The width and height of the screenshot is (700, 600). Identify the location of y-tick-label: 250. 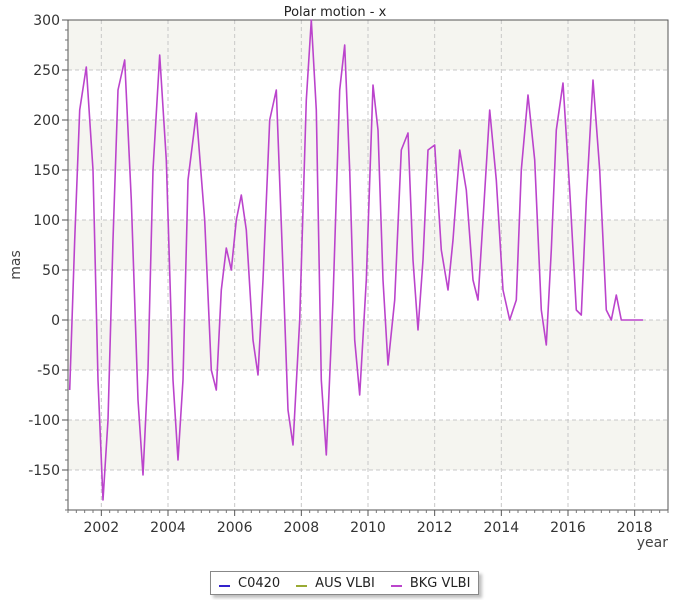
(46, 71).